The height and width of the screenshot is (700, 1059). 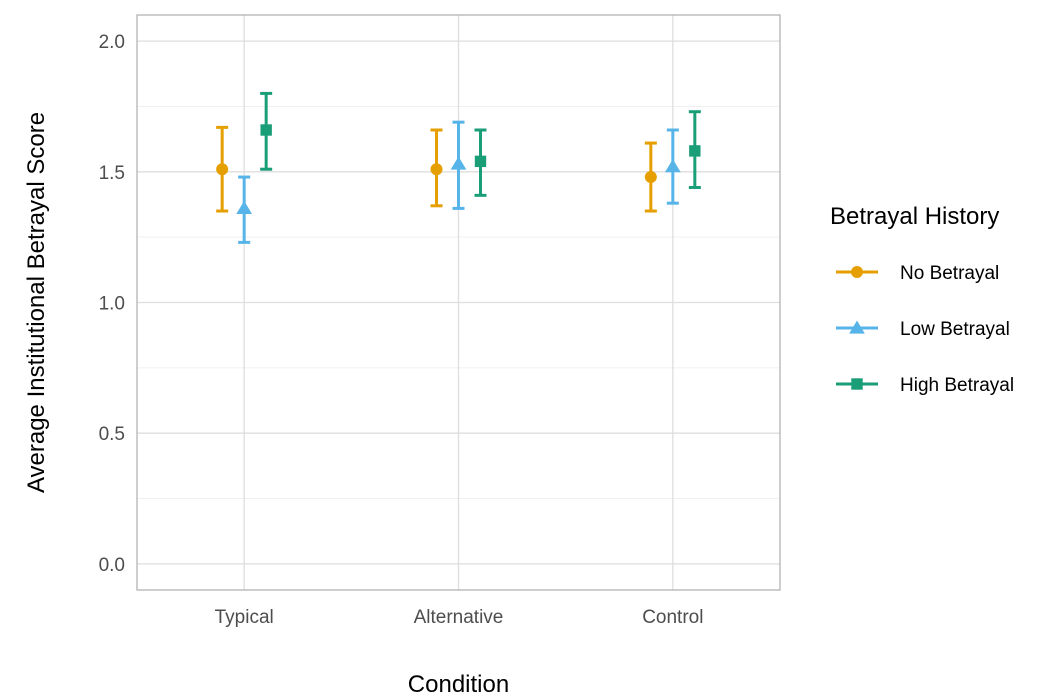 I want to click on y-tick-label: 0.5, so click(x=112, y=434).